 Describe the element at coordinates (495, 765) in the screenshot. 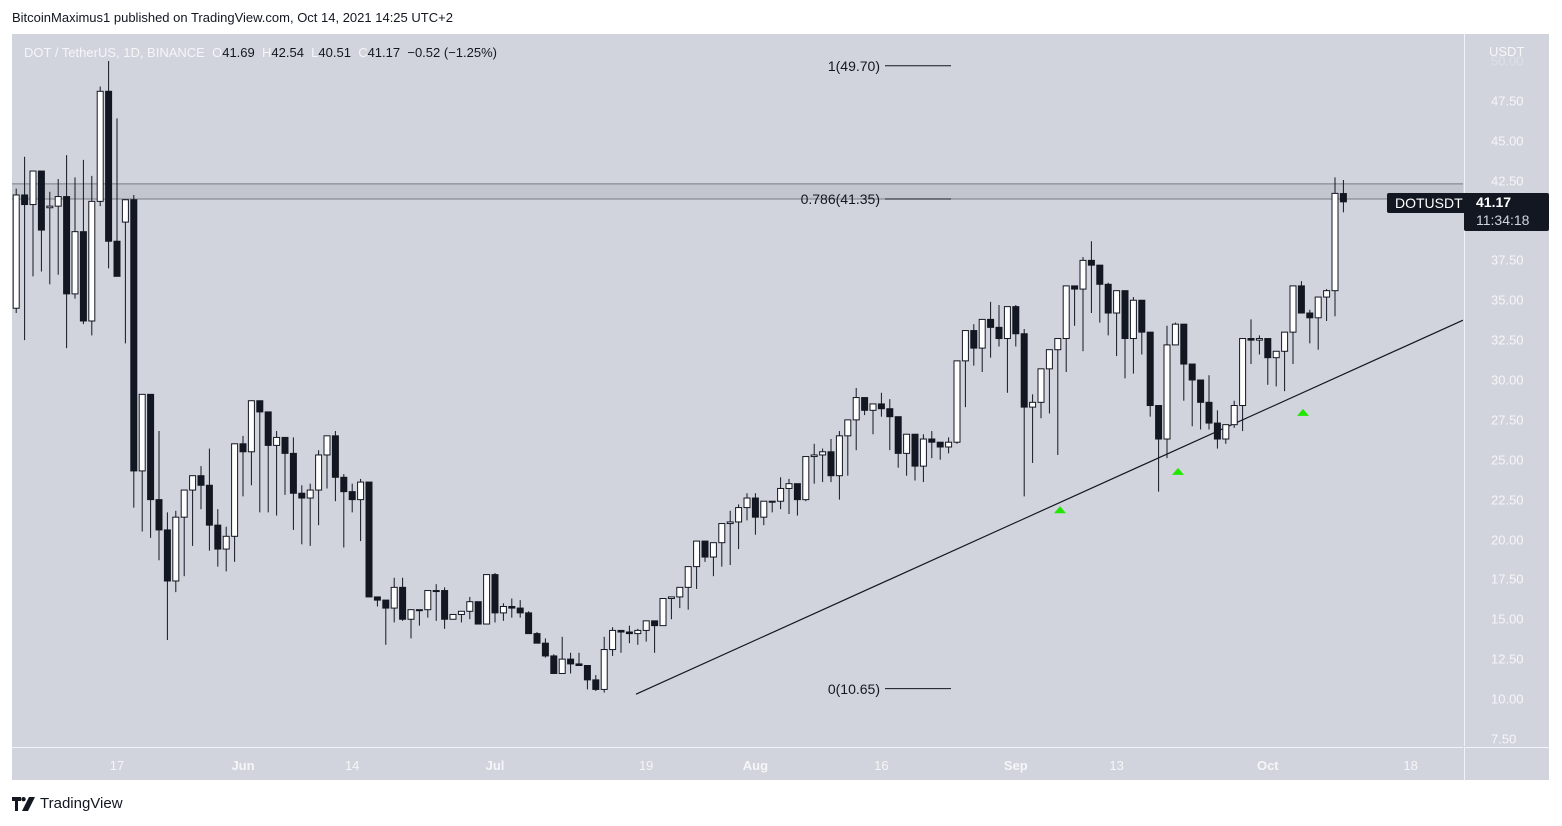

I see `time-tick: Jul` at that location.